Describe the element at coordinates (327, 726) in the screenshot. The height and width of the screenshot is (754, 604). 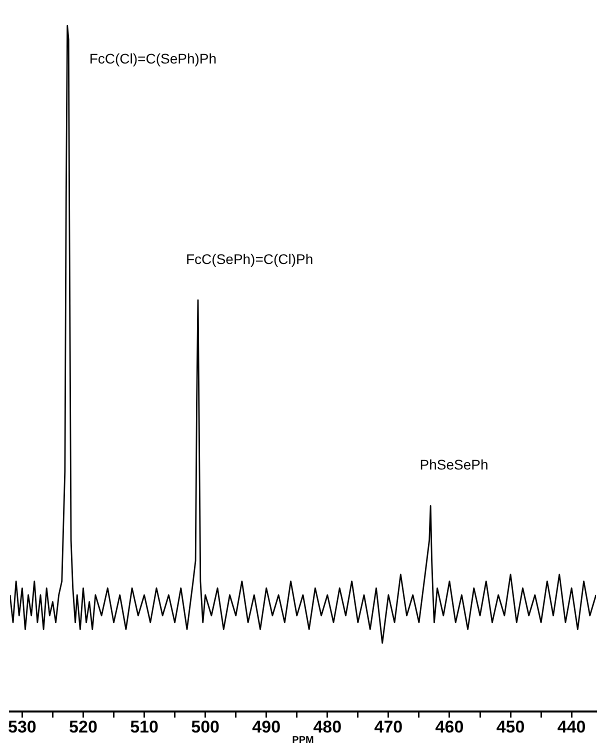
I see `x-tick-label: 480` at that location.